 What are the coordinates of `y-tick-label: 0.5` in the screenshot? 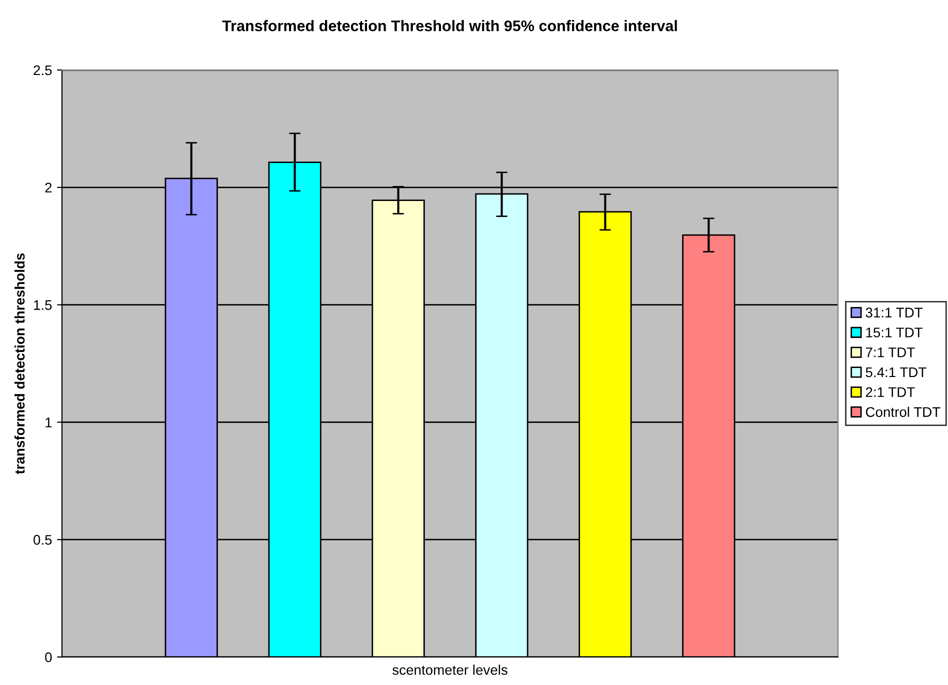 It's located at (43, 539).